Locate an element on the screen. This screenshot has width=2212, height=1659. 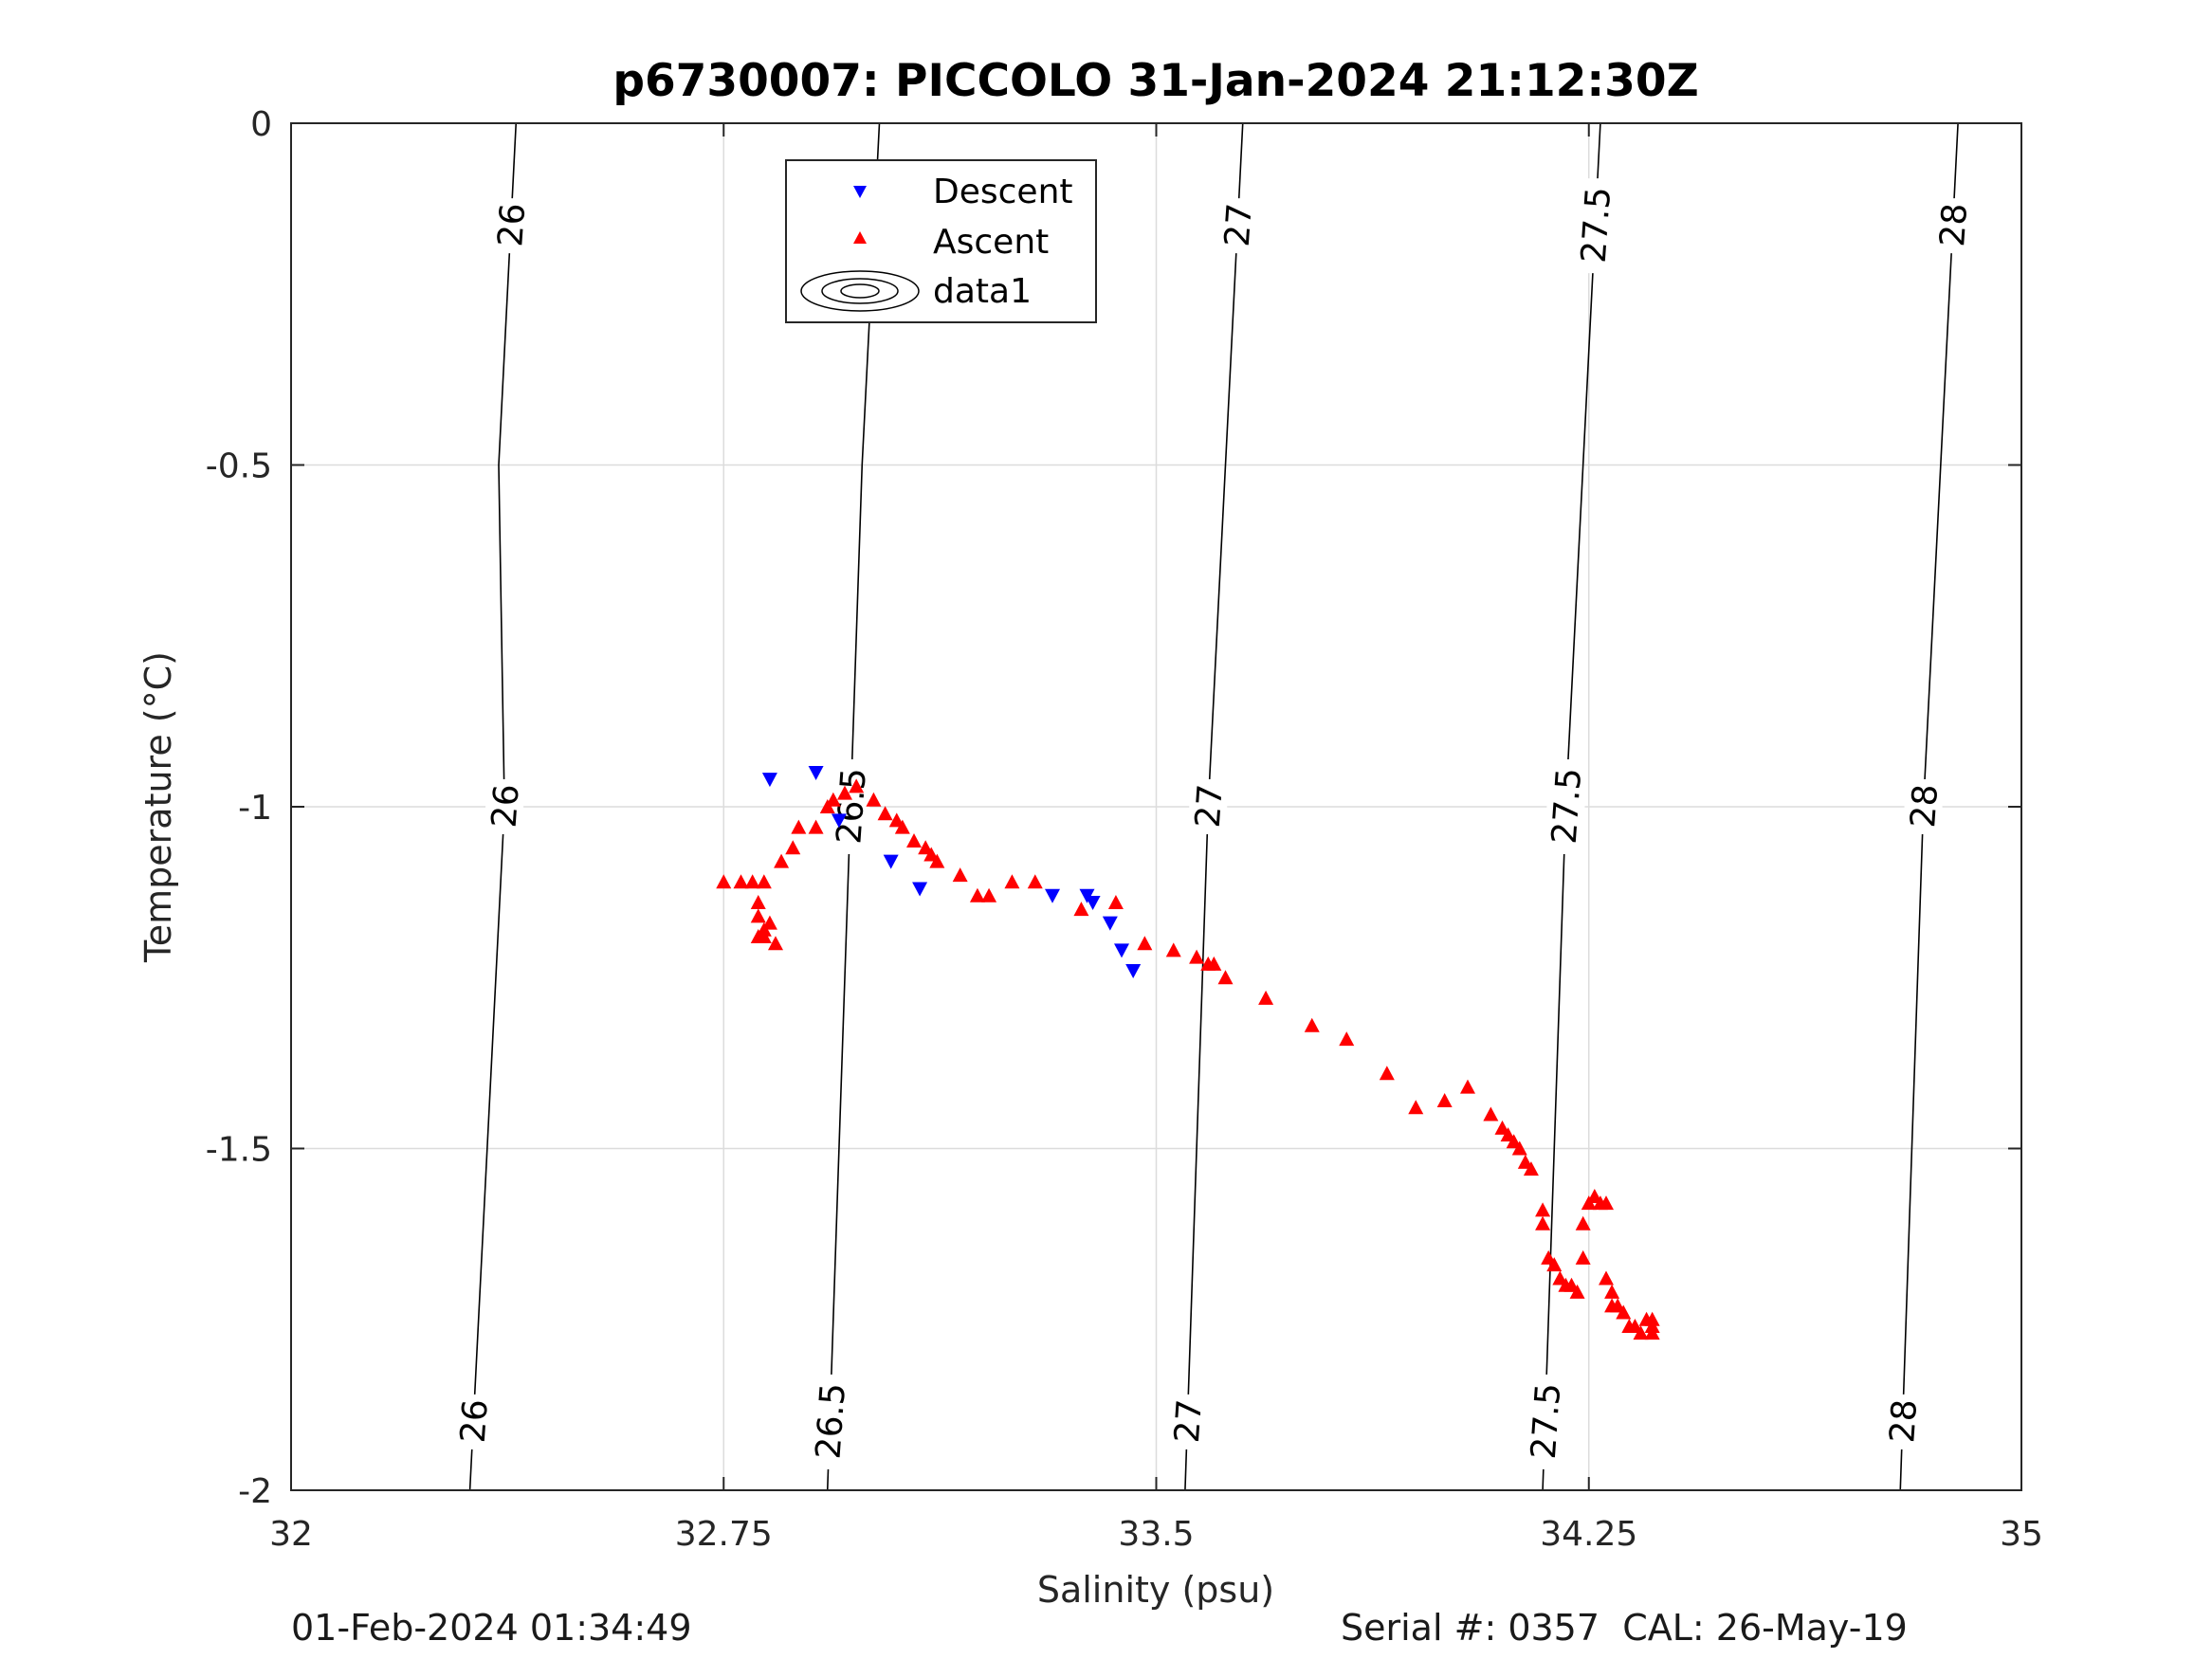
footer-timestamp: 01-Feb-2024 01:34:49 is located at coordinates (491, 1628).